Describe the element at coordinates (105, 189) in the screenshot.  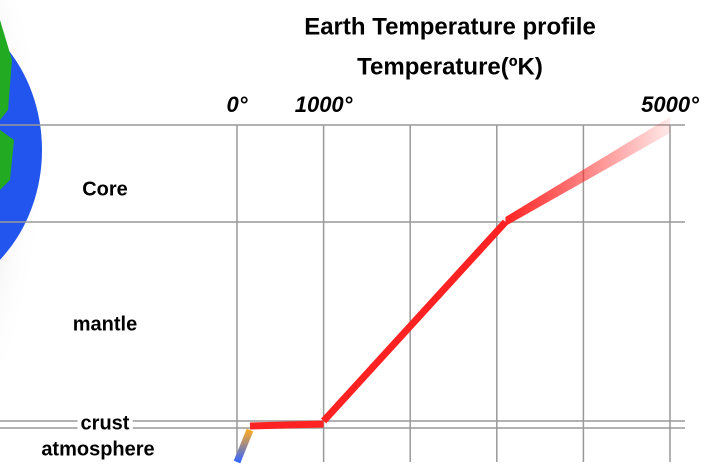
I see `layer-label: Core` at that location.